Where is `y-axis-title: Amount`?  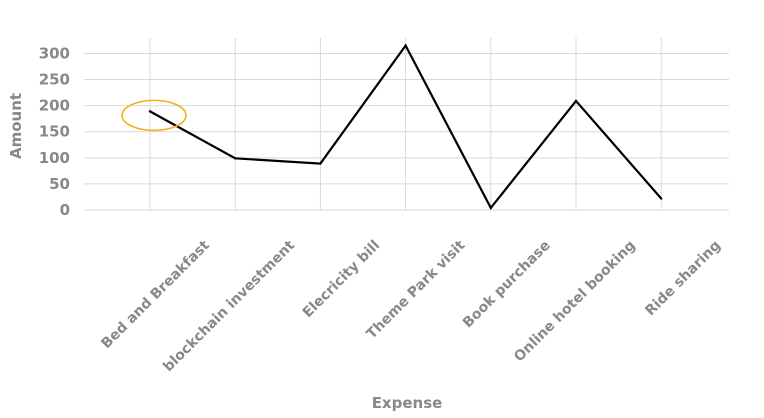 y-axis-title: Amount is located at coordinates (16, 126).